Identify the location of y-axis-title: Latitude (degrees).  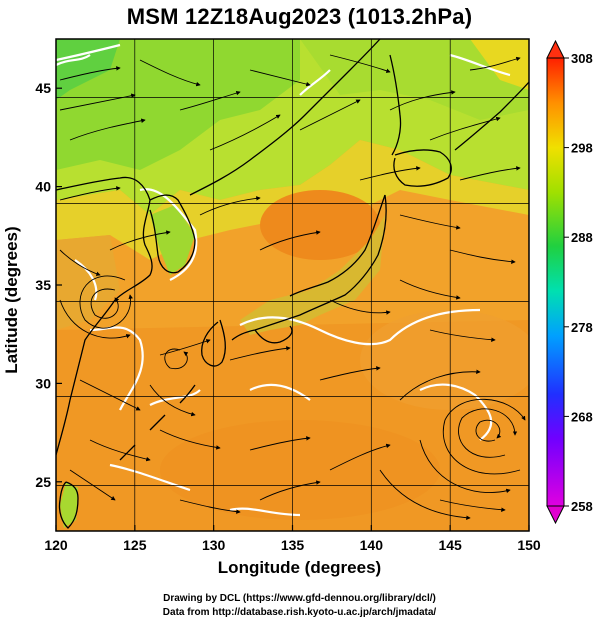
(11, 300).